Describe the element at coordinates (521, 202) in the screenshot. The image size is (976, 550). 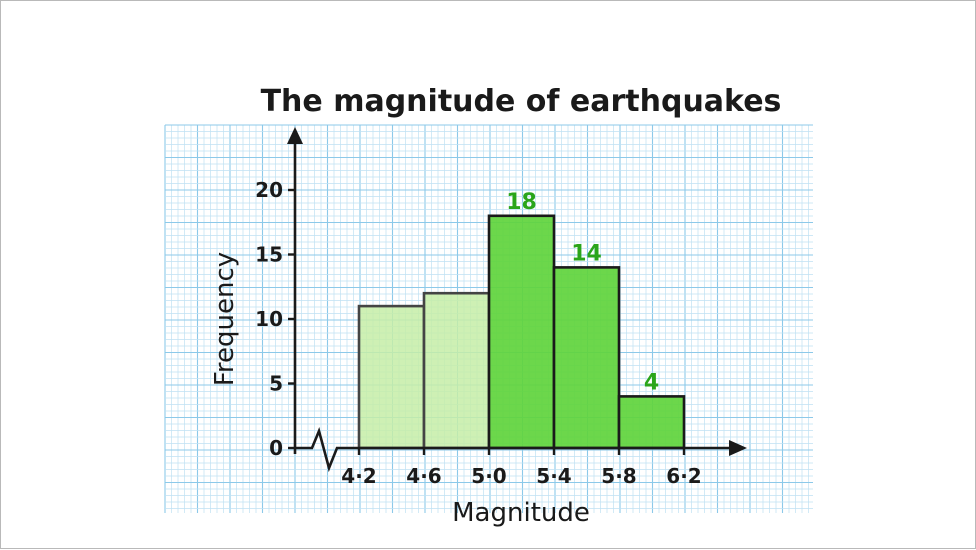
I see `bar-value-label: 18` at that location.